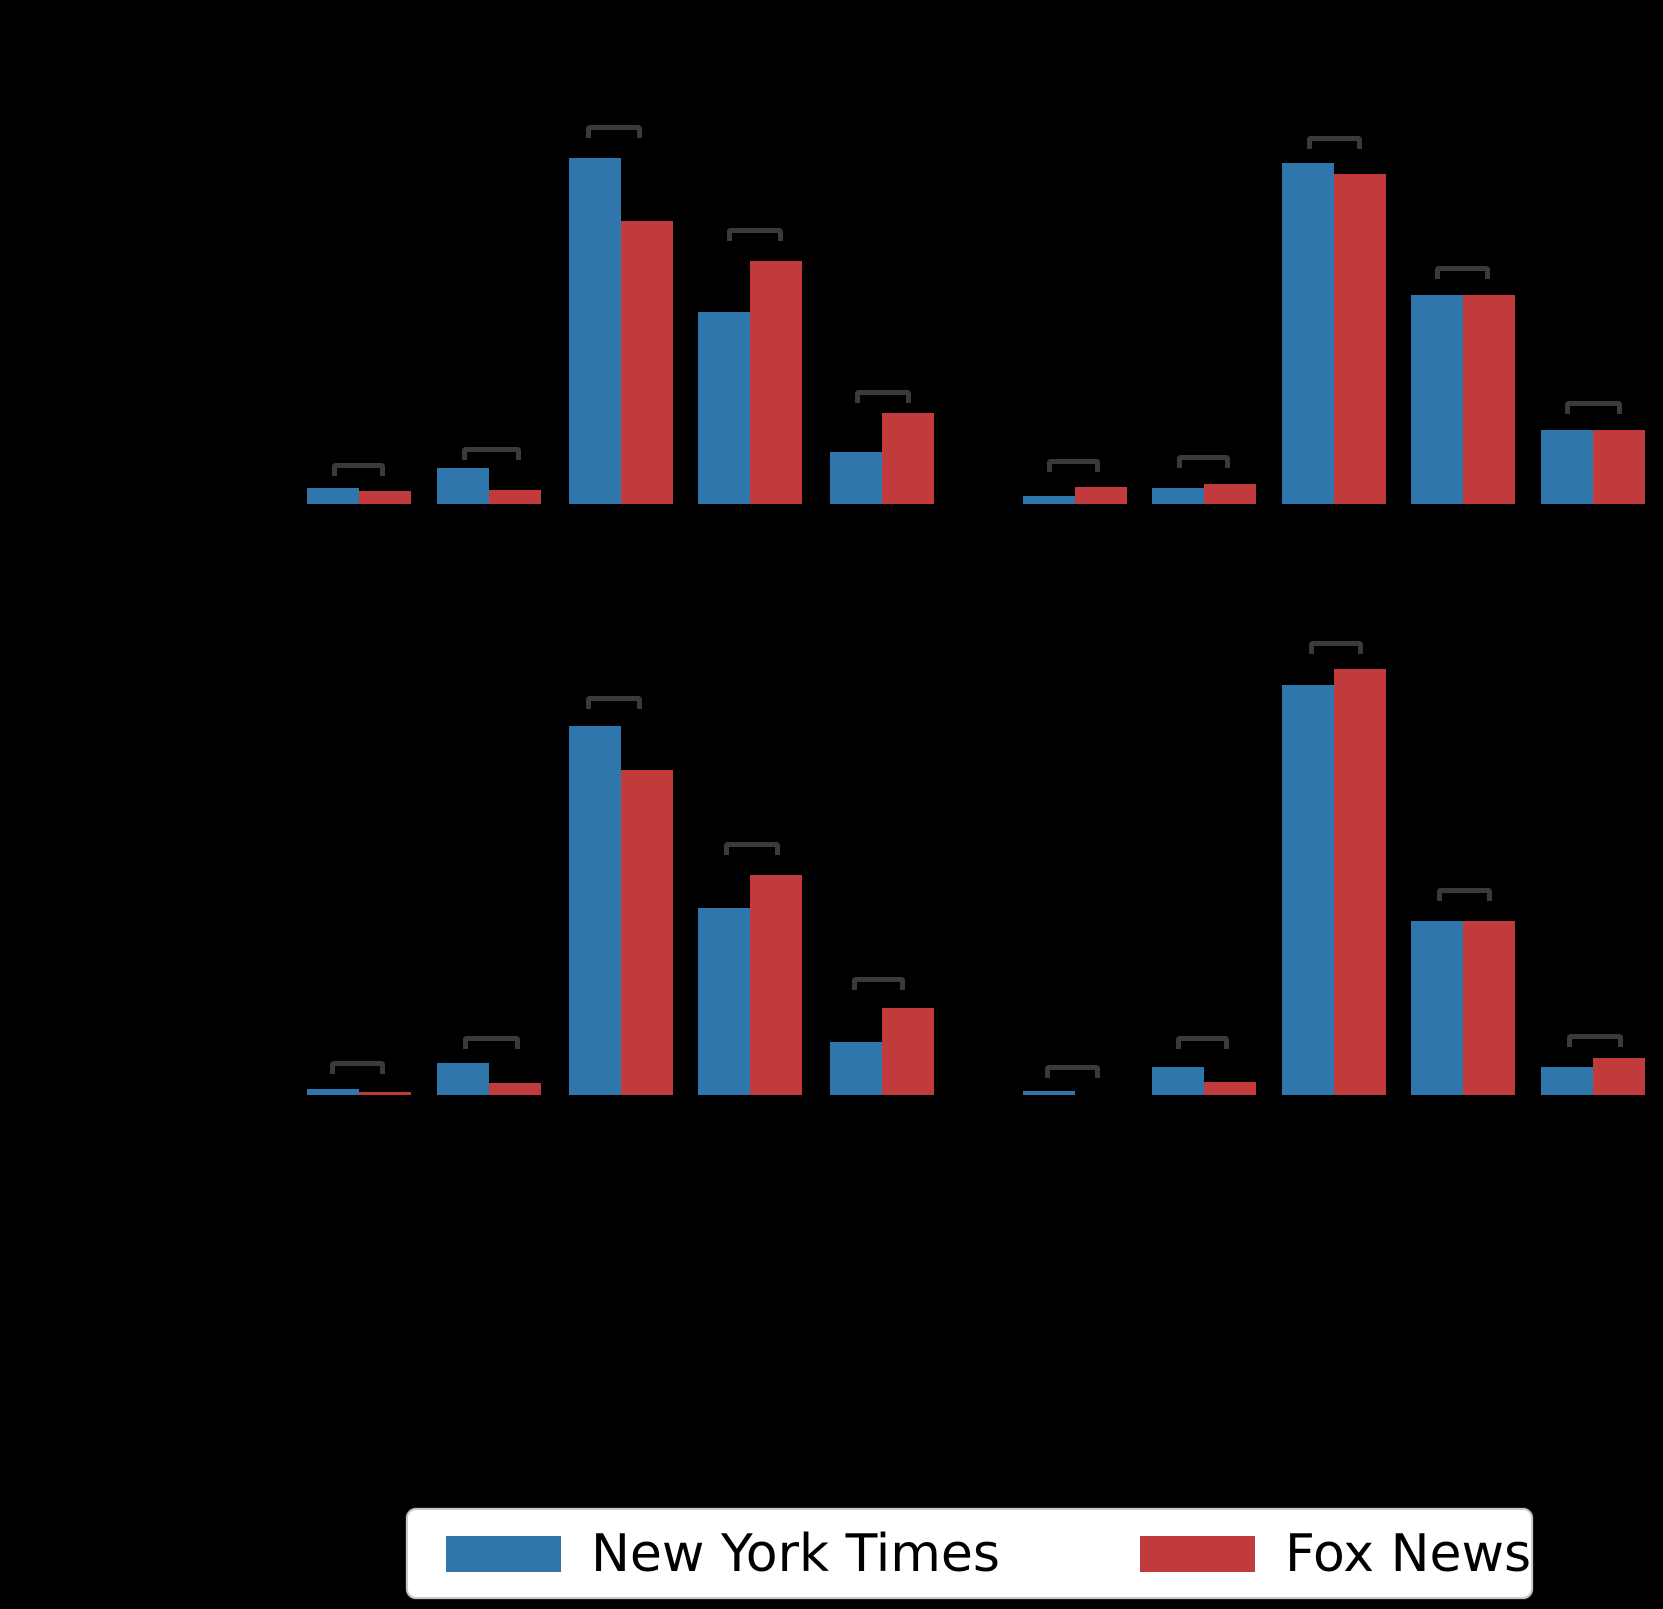  Describe the element at coordinates (503, 1553) in the screenshot. I see `legend-swatch-new-york-times` at that location.